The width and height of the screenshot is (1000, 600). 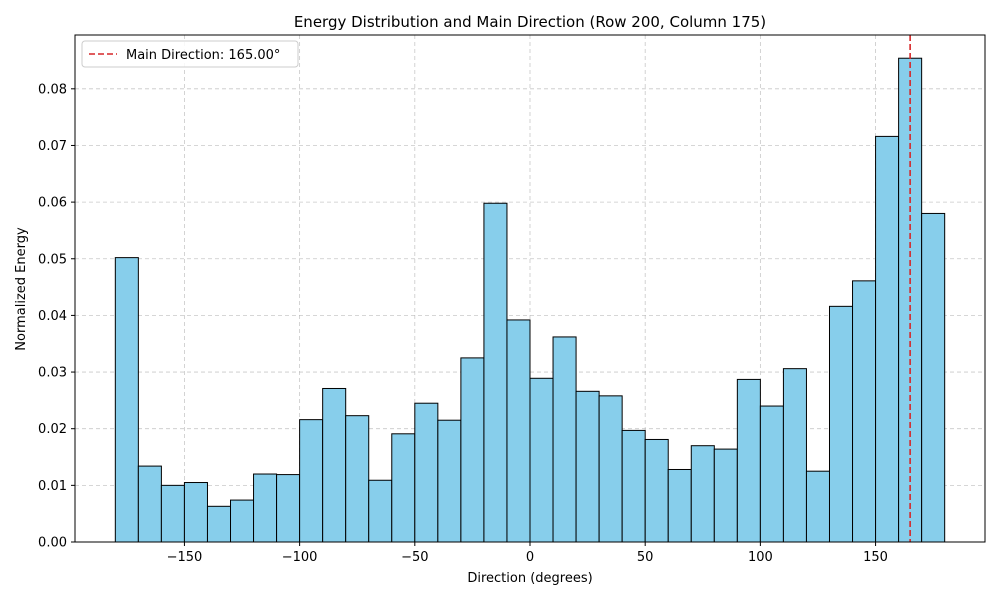 I want to click on x-tick-label: −50, so click(x=414, y=557).